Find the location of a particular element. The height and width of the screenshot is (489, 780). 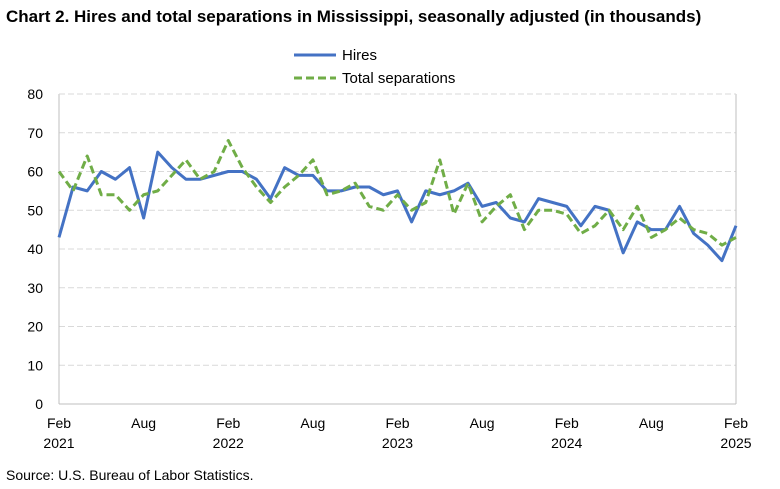

y-axis-ticks: 0 10 20 30 40 50 60 70 80 is located at coordinates (35, 249).